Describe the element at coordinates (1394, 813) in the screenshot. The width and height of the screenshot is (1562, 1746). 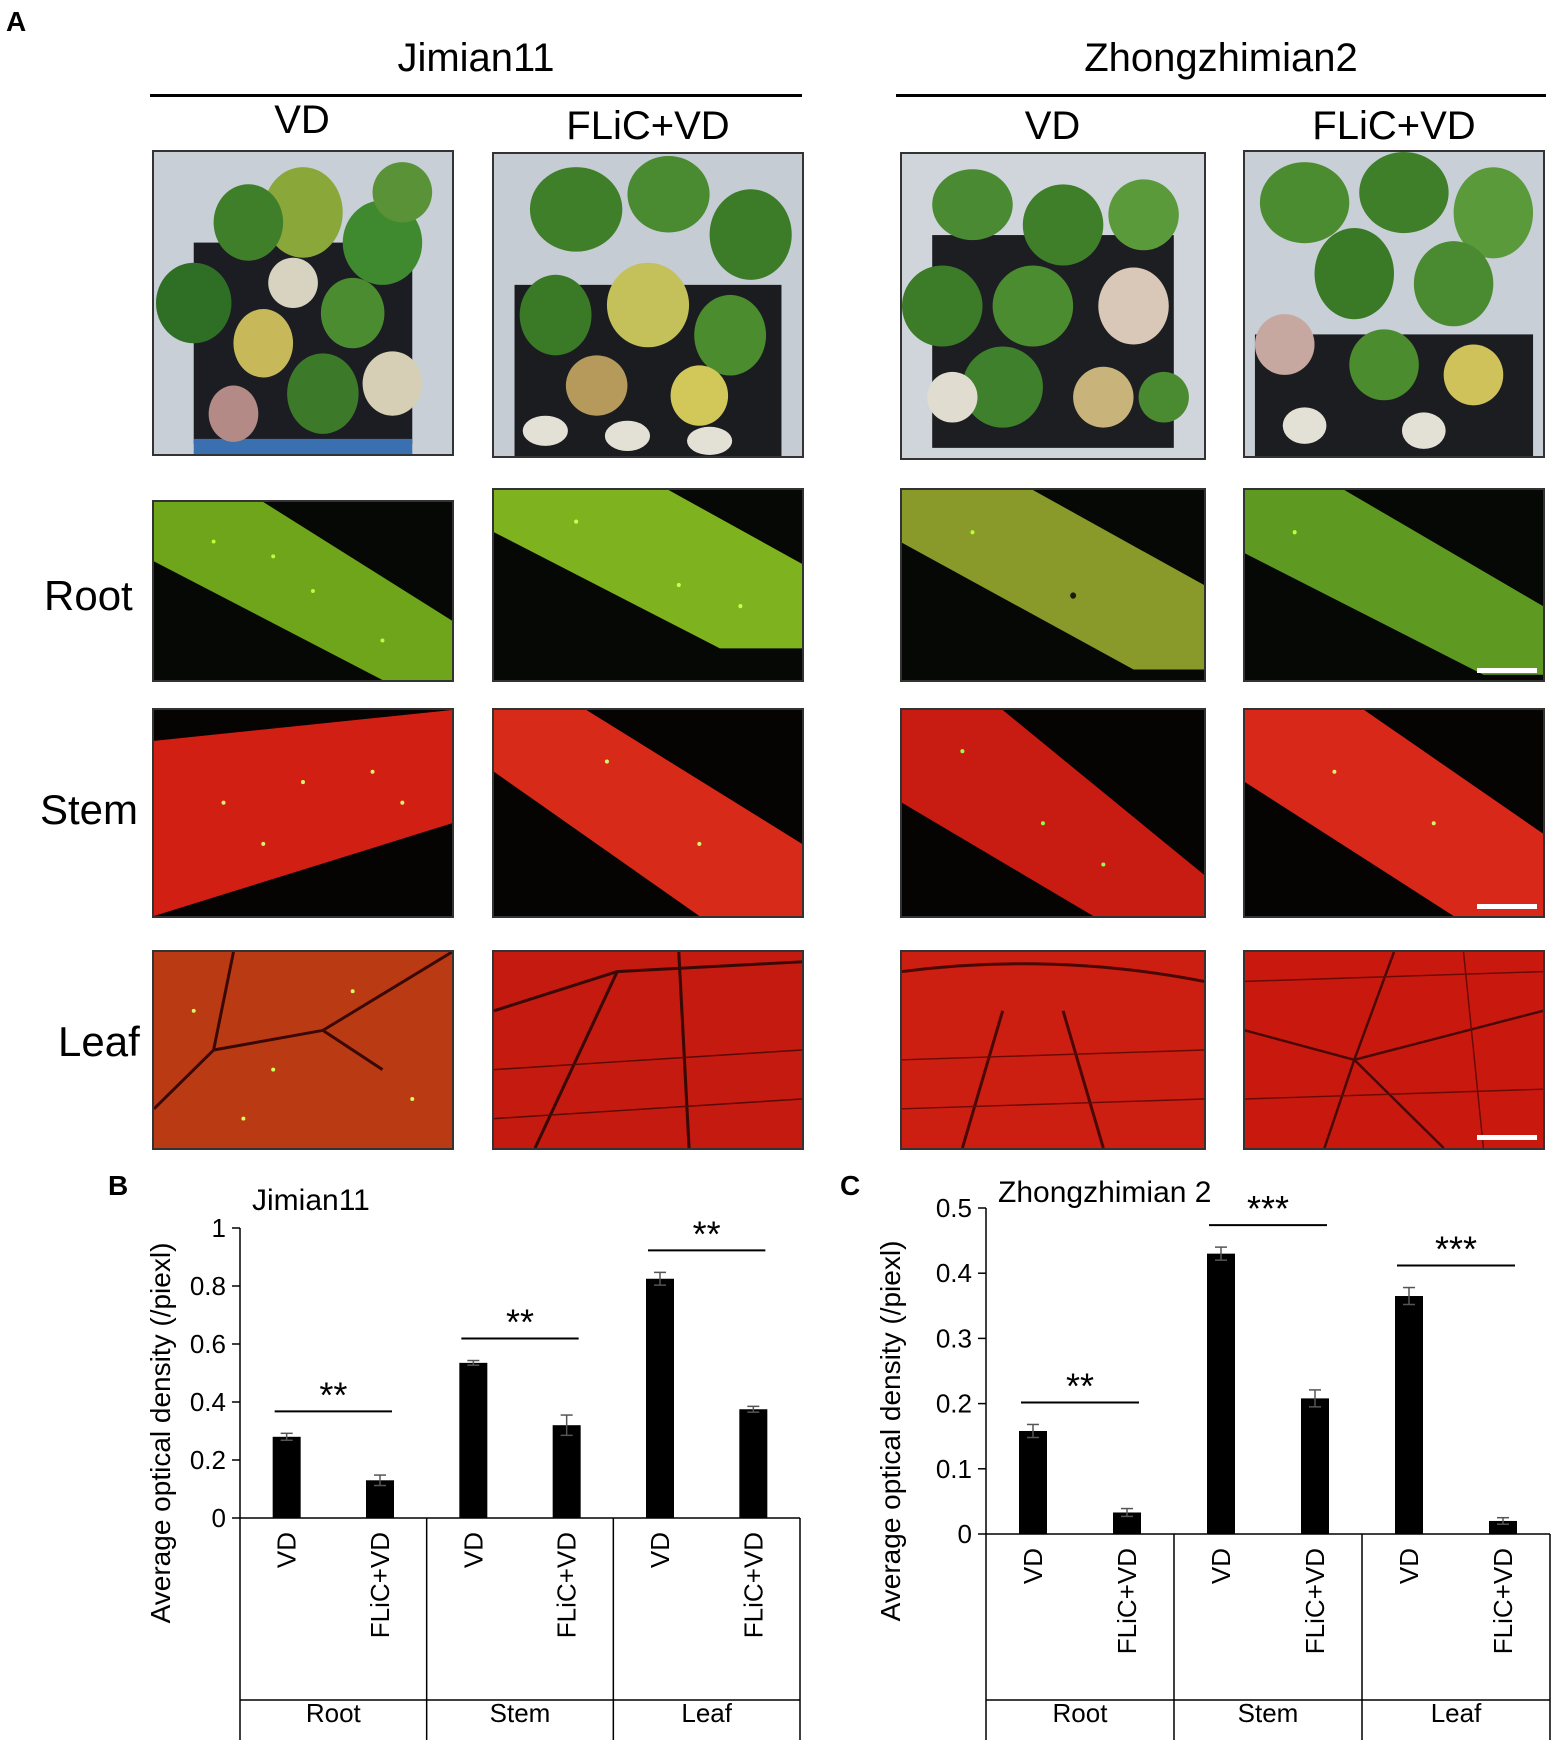
I see `stem-fluorescence-zhongzhimian2-flic-vd` at that location.